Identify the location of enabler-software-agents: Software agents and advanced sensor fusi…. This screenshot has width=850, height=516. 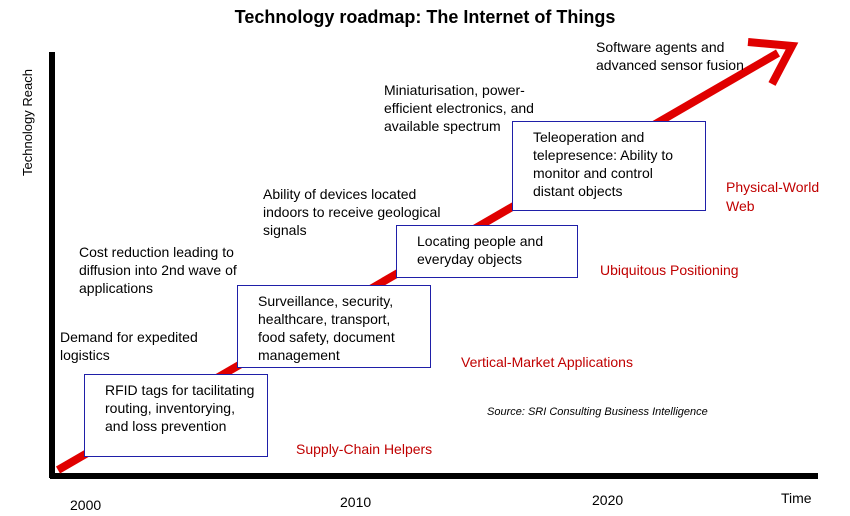
(670, 56).